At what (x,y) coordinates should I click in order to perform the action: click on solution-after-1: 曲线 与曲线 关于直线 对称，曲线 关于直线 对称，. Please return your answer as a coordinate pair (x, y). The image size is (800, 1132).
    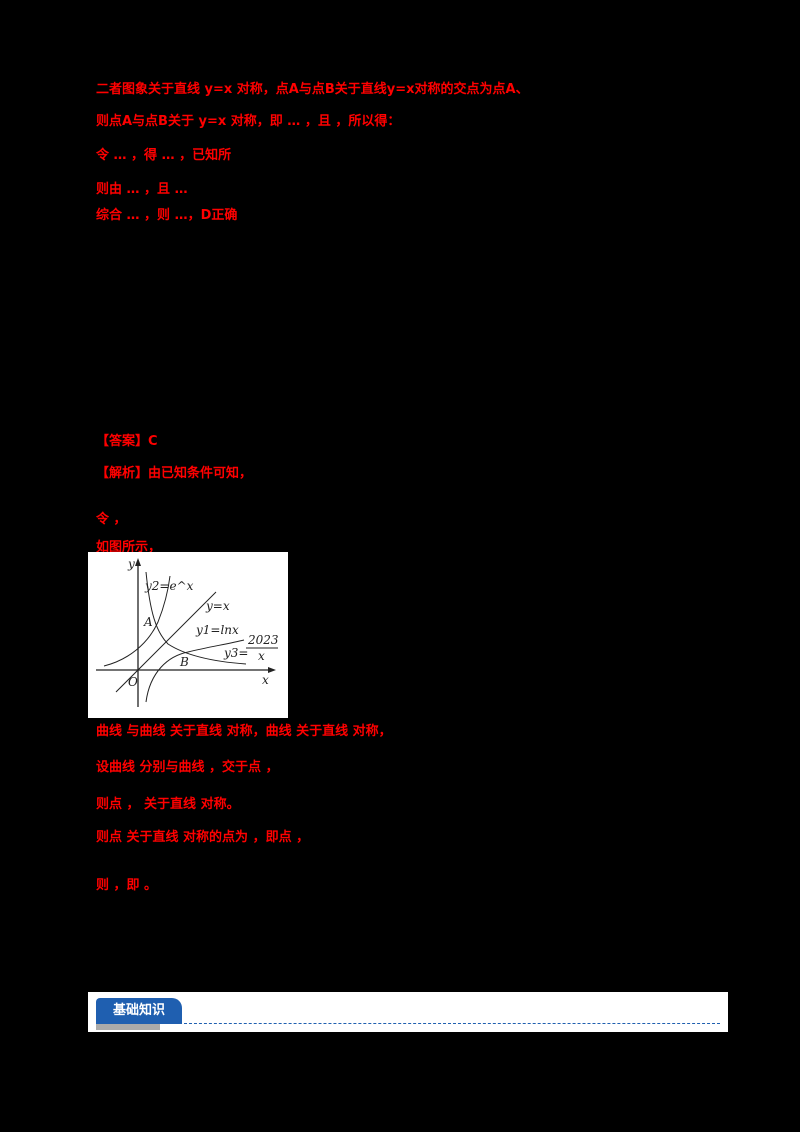
    Looking at the image, I should click on (244, 731).